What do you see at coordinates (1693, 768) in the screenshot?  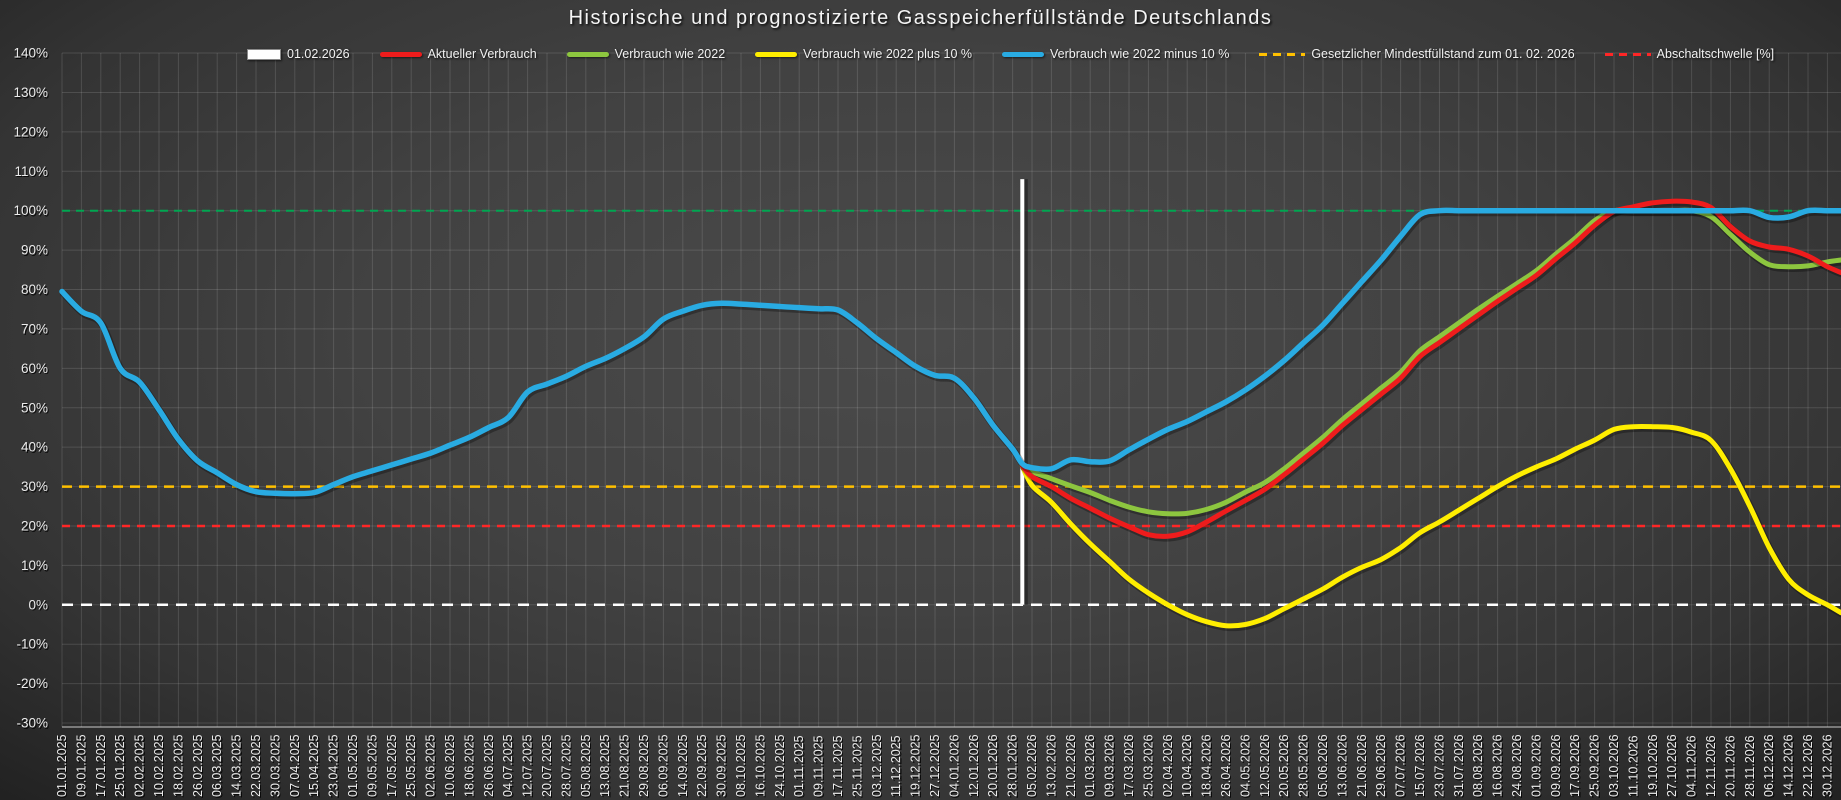 I see `x-axis-label-shadow: 04.11.2026` at bounding box center [1693, 768].